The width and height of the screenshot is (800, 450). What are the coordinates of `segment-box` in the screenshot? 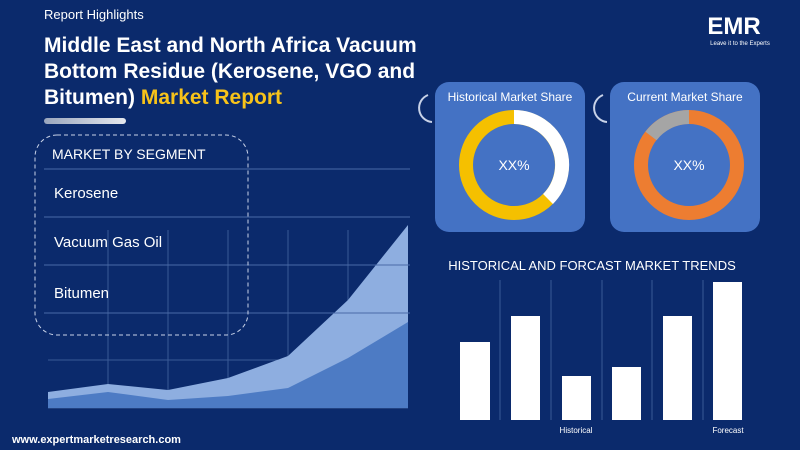 It's located at (141, 235).